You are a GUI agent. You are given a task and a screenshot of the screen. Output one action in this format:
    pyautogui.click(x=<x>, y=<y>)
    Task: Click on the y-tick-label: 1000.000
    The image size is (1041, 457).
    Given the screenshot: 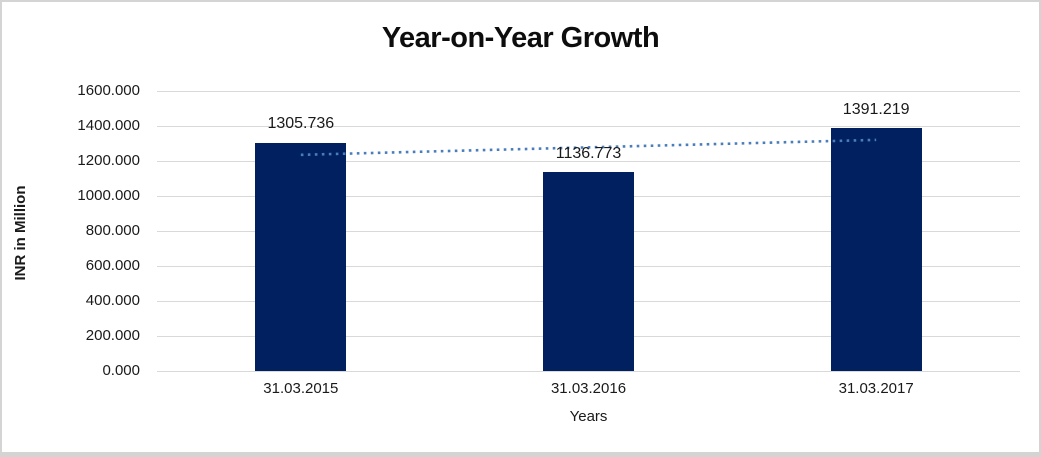 What is the action you would take?
    pyautogui.click(x=108, y=195)
    